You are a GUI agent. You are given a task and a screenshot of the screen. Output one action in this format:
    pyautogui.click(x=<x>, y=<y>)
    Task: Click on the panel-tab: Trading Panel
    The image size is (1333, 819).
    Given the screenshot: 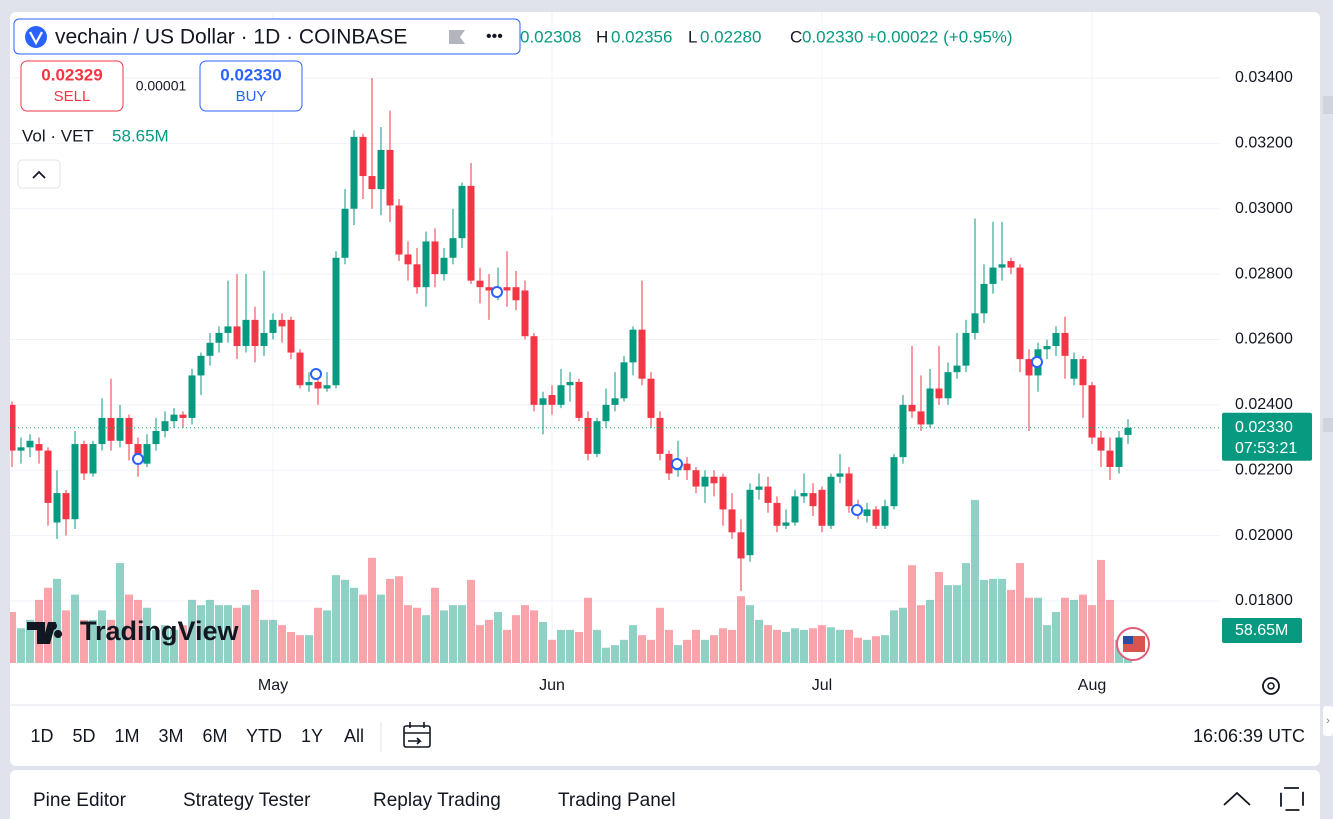 What is the action you would take?
    pyautogui.click(x=617, y=800)
    